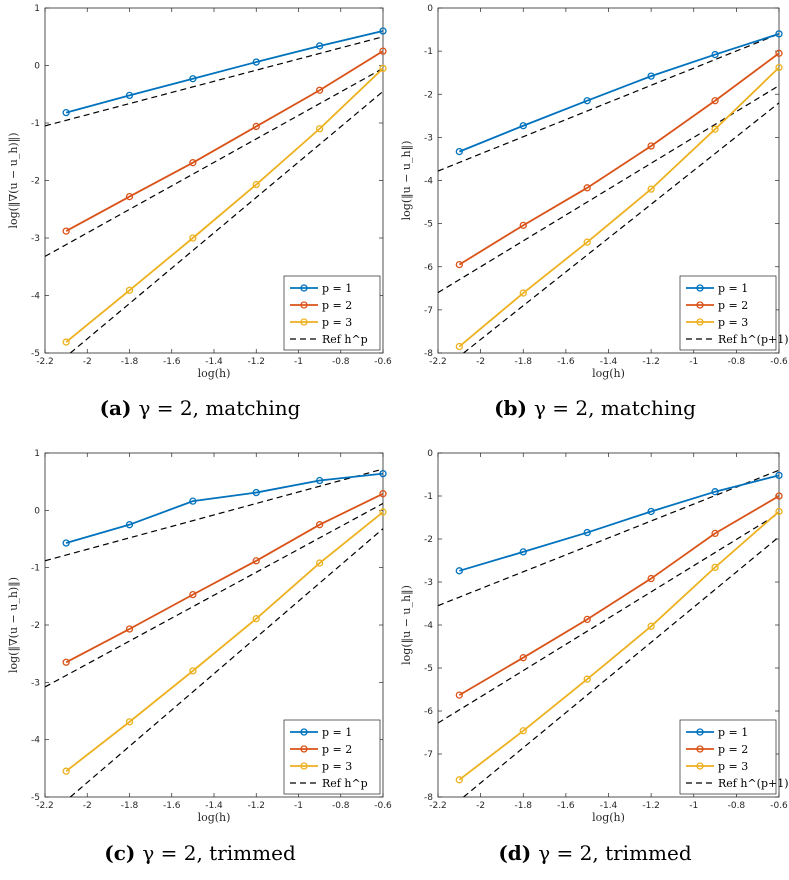 The width and height of the screenshot is (789, 880). What do you see at coordinates (214, 817) in the screenshot?
I see `x-axis-label: log(h)` at bounding box center [214, 817].